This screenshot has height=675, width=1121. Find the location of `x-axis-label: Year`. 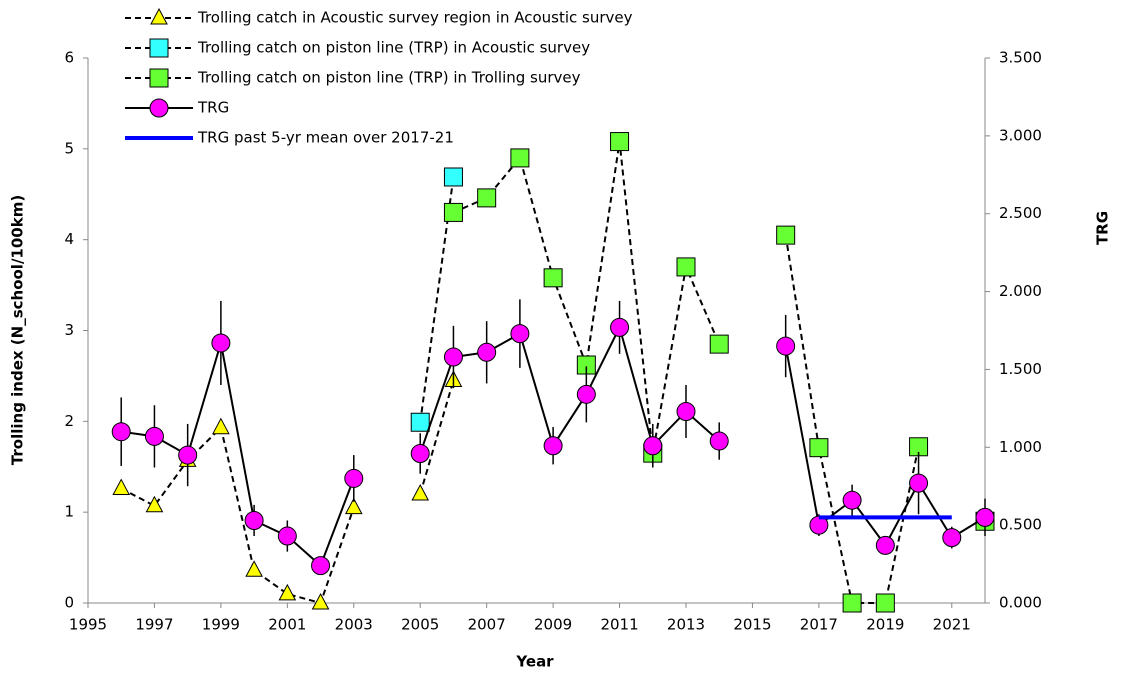

x-axis-label: Year is located at coordinates (534, 662).